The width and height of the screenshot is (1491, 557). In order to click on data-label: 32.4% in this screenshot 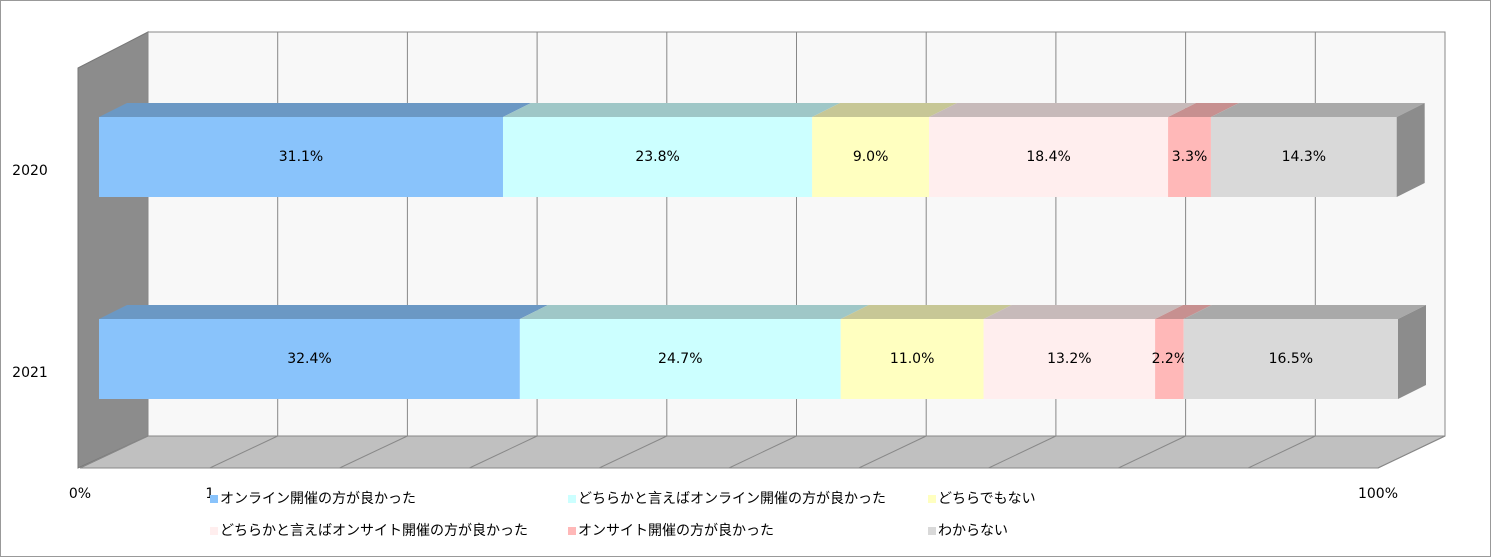, I will do `click(309, 359)`.